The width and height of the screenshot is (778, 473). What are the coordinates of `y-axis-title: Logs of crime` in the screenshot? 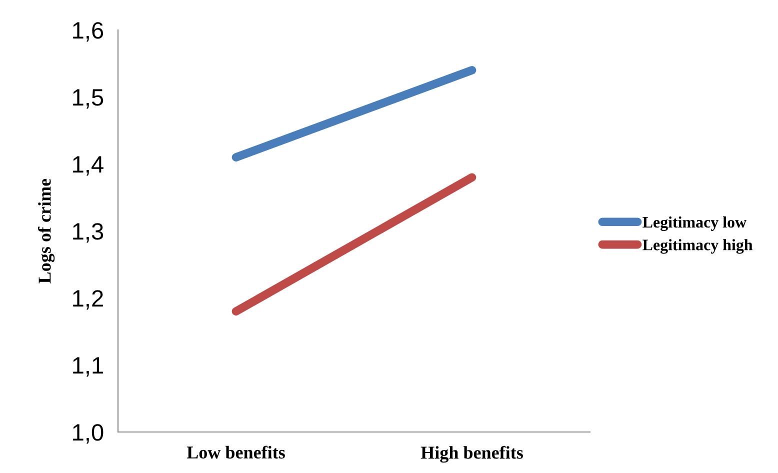 It's located at (46, 231).